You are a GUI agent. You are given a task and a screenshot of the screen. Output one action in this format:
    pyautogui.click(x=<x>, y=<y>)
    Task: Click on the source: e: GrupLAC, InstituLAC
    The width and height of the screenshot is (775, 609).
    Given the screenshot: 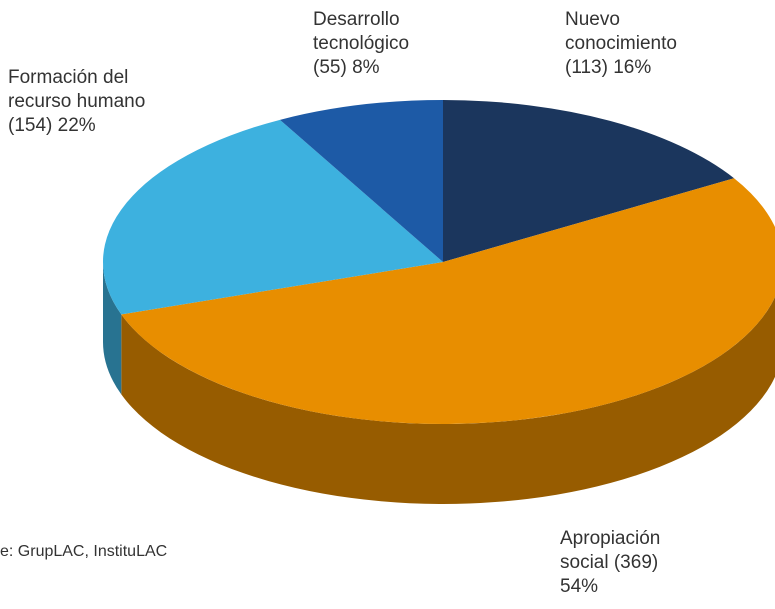 What is the action you would take?
    pyautogui.click(x=84, y=551)
    